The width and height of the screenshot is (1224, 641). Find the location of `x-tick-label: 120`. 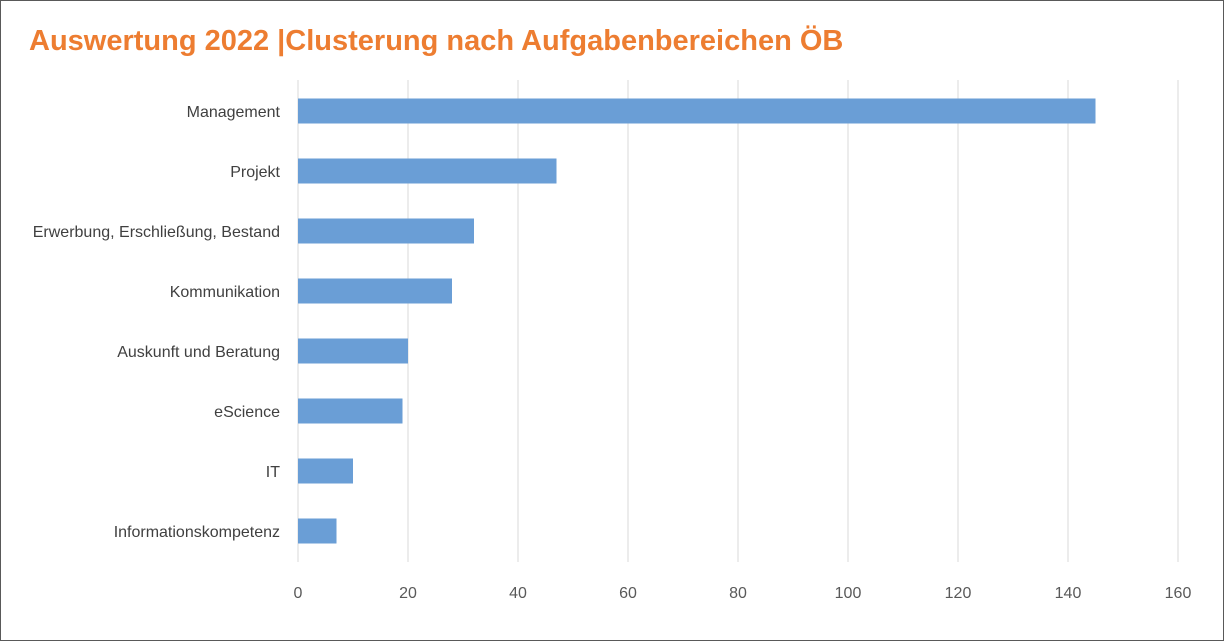

x-tick-label: 120 is located at coordinates (958, 593).